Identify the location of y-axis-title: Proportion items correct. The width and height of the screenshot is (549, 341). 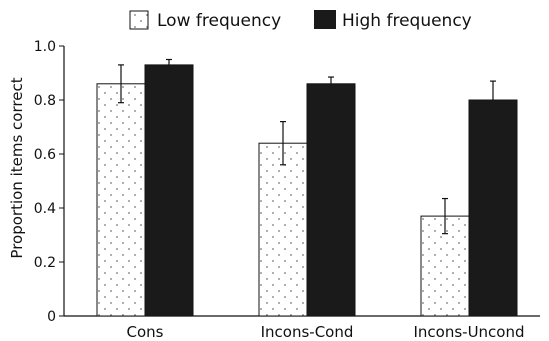
(17, 167).